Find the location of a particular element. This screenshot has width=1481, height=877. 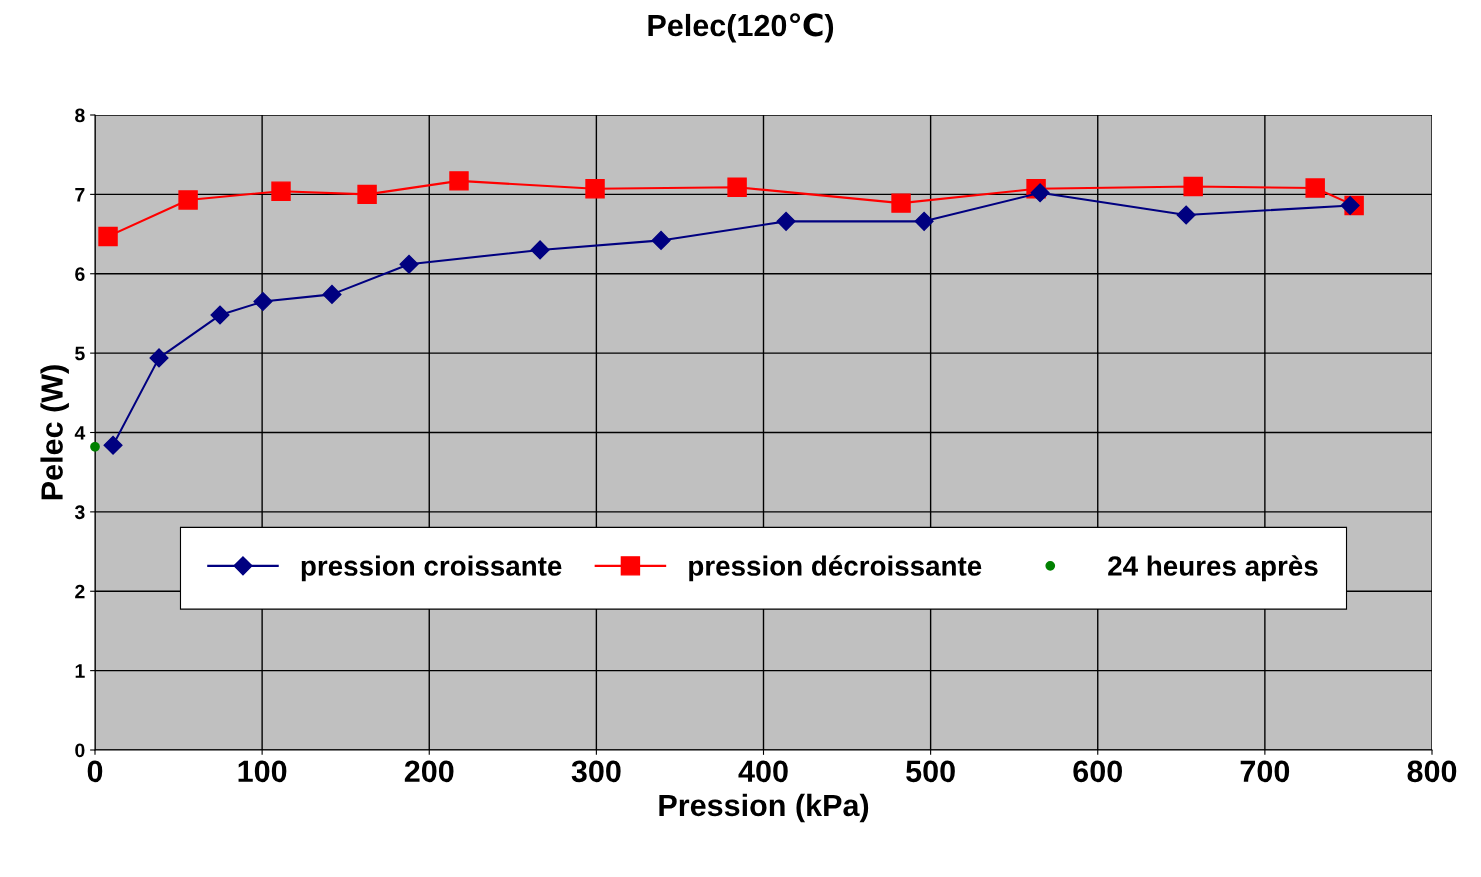

y-tick-label: 1 is located at coordinates (80, 671).